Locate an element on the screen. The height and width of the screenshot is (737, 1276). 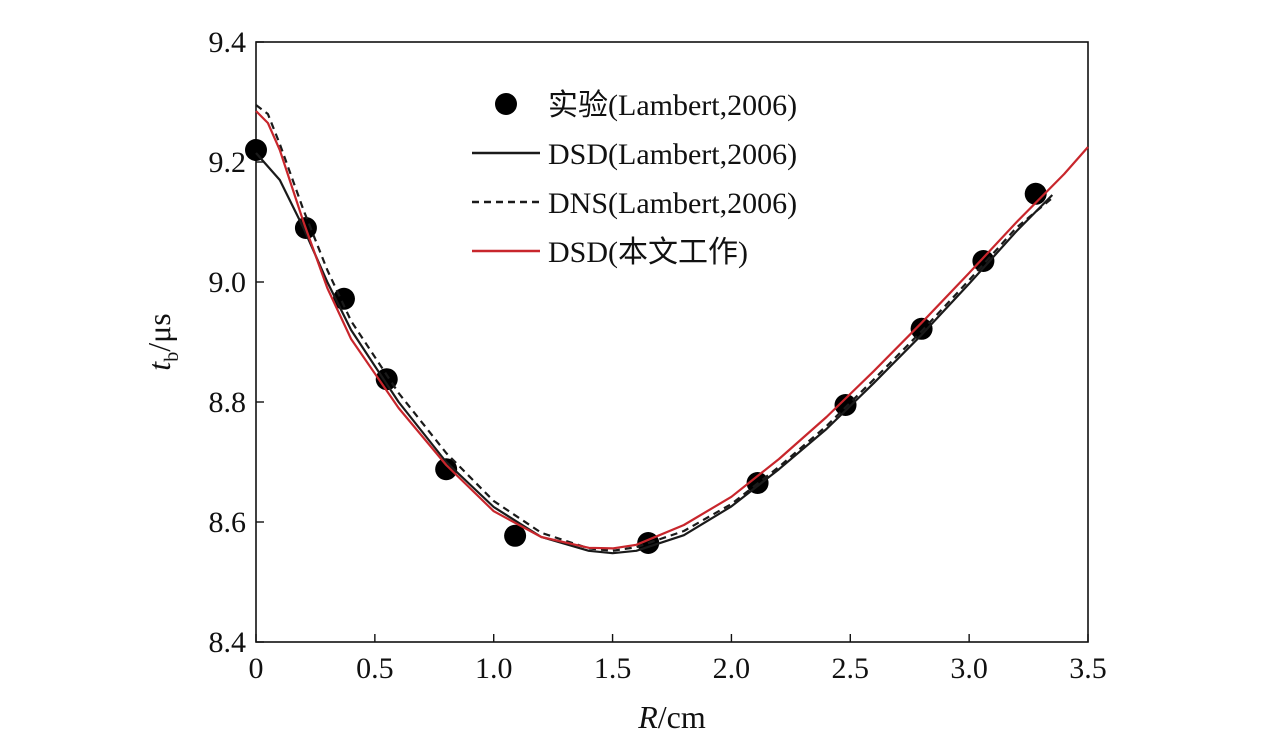
legend-label: DNS(Lambert,2006) is located at coordinates (672, 203).